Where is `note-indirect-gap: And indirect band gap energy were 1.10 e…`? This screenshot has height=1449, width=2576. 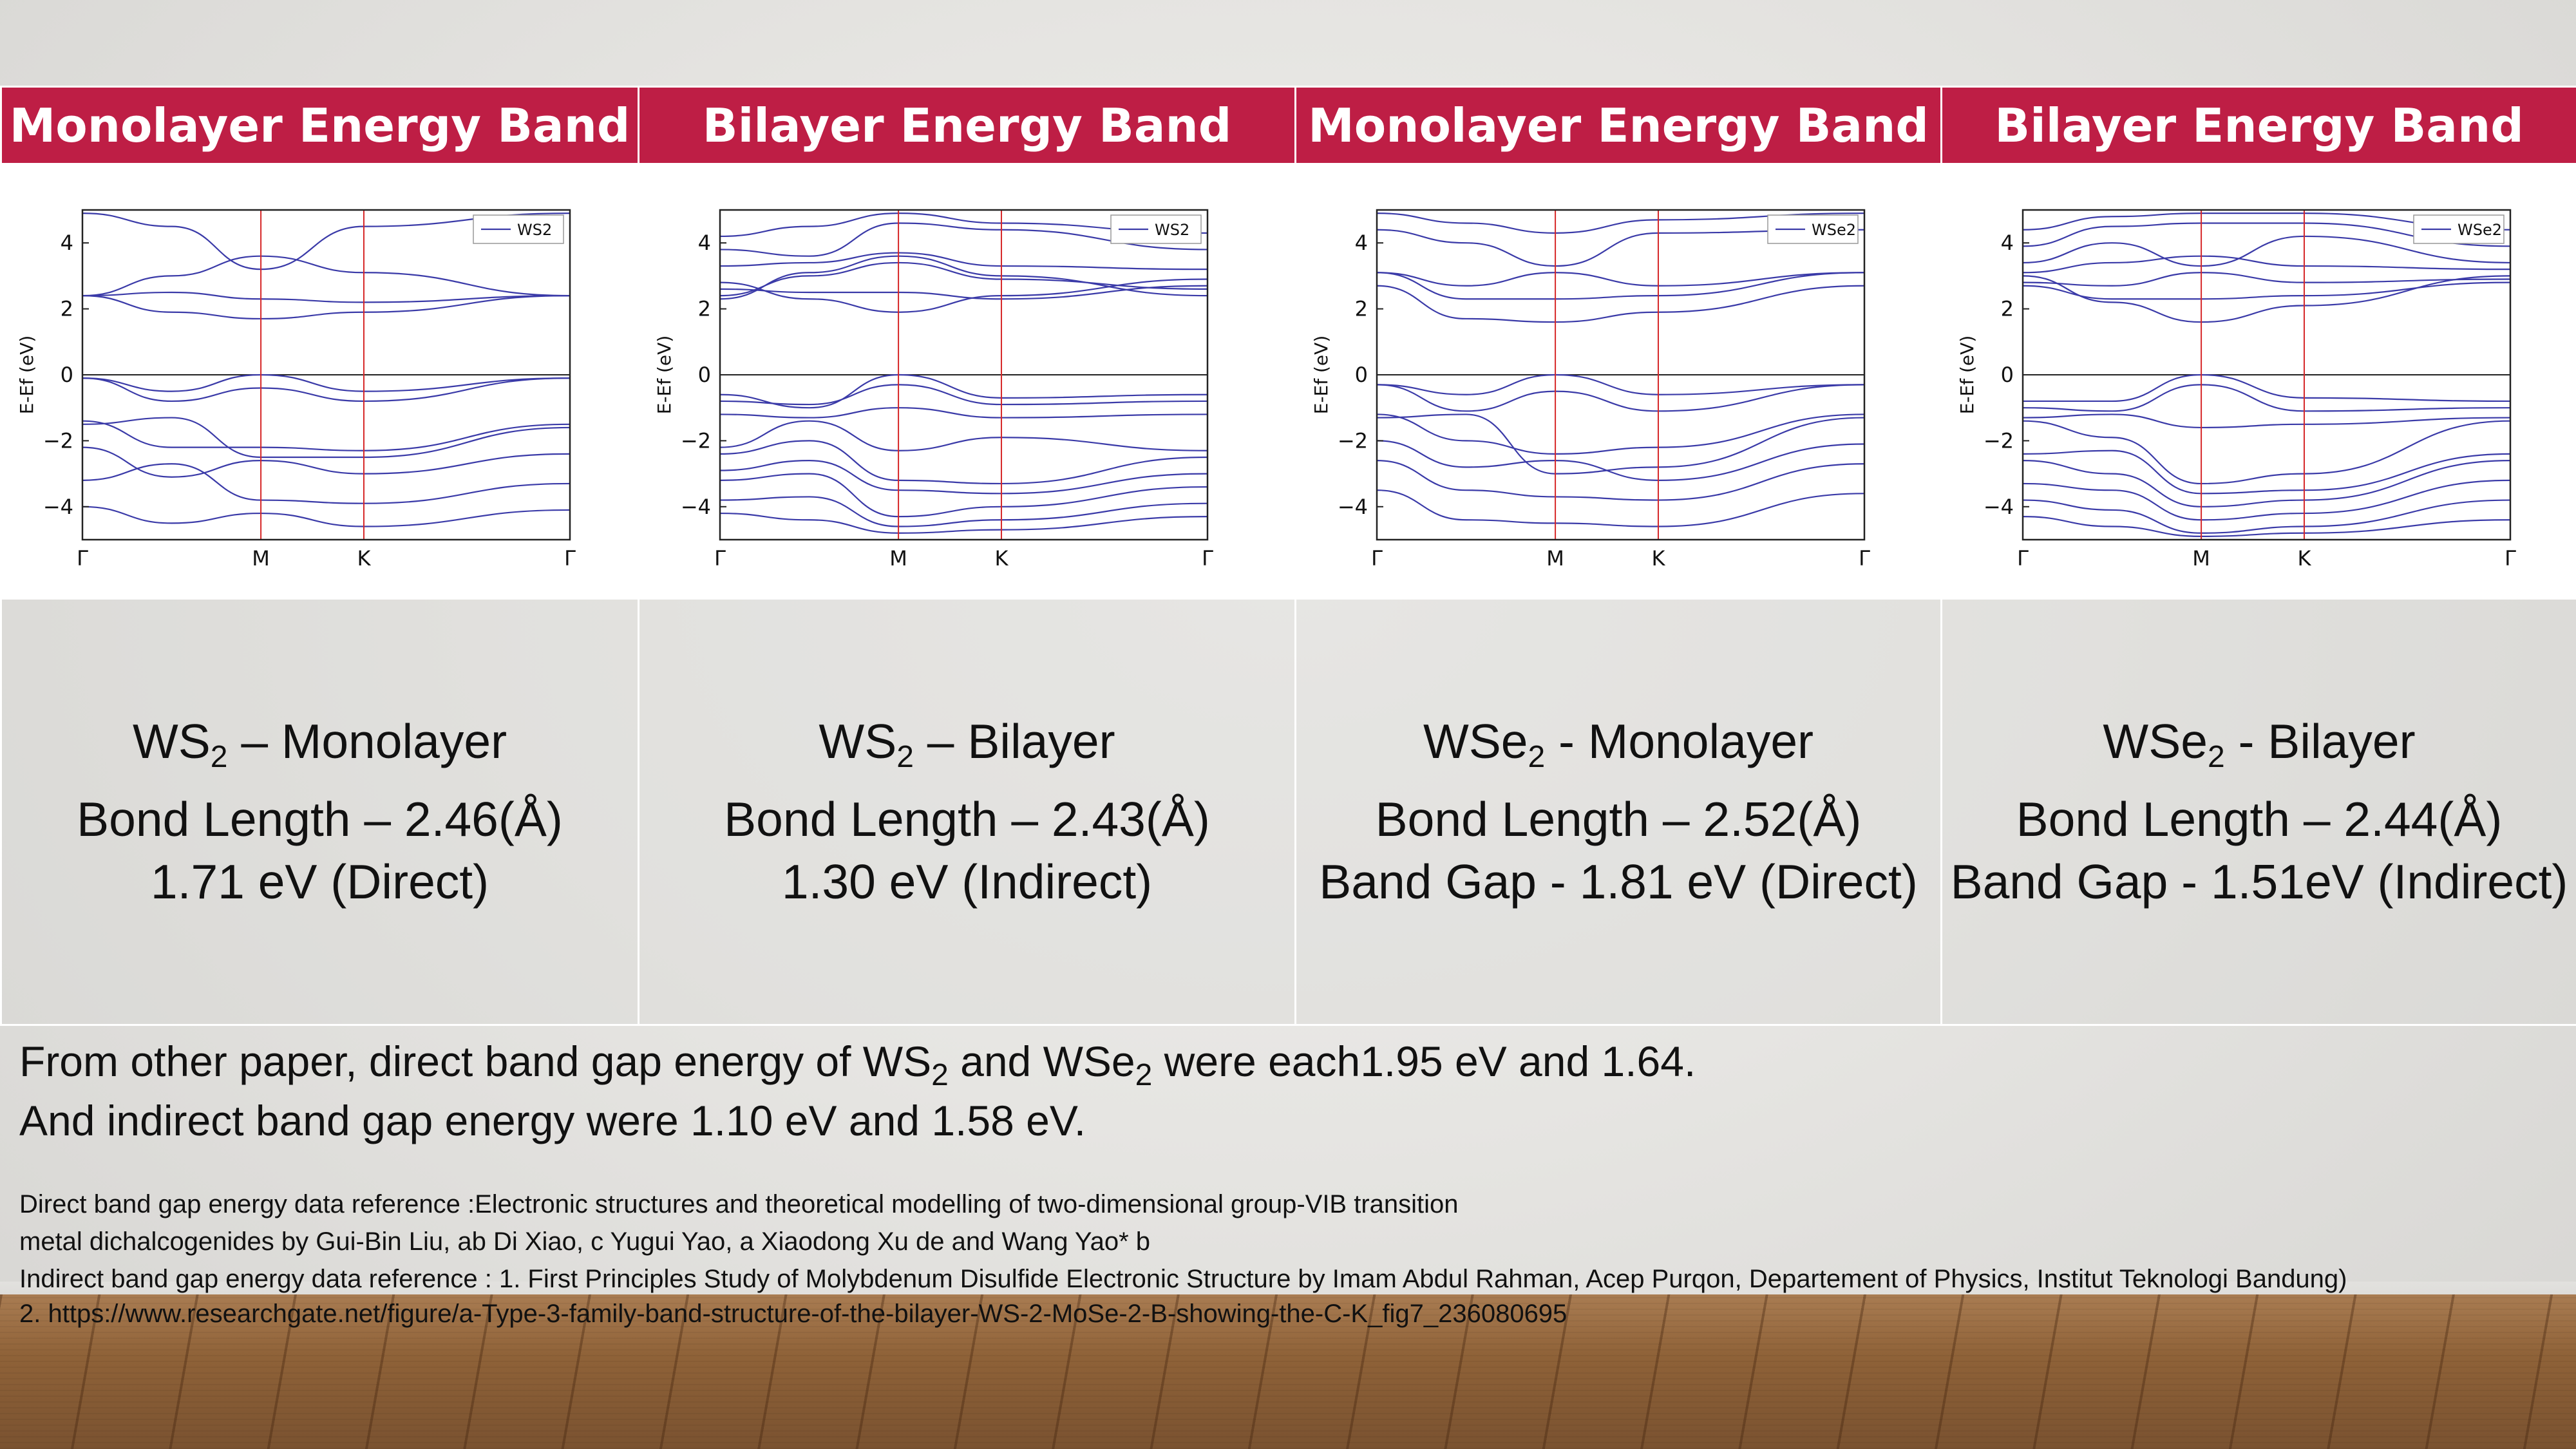
note-indirect-gap: And indirect band gap energy were 1.10 e… is located at coordinates (553, 1121).